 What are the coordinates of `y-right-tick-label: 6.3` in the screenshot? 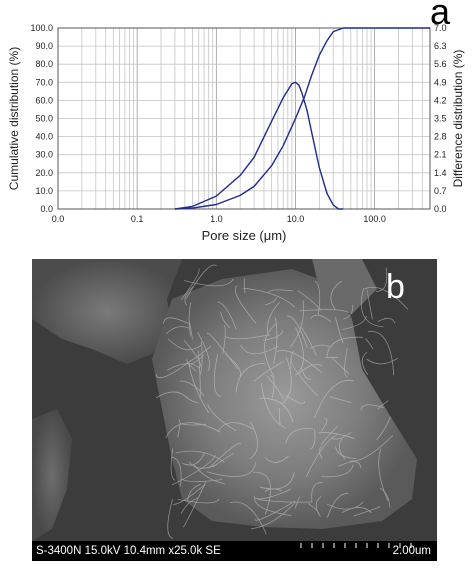 It's located at (440, 46).